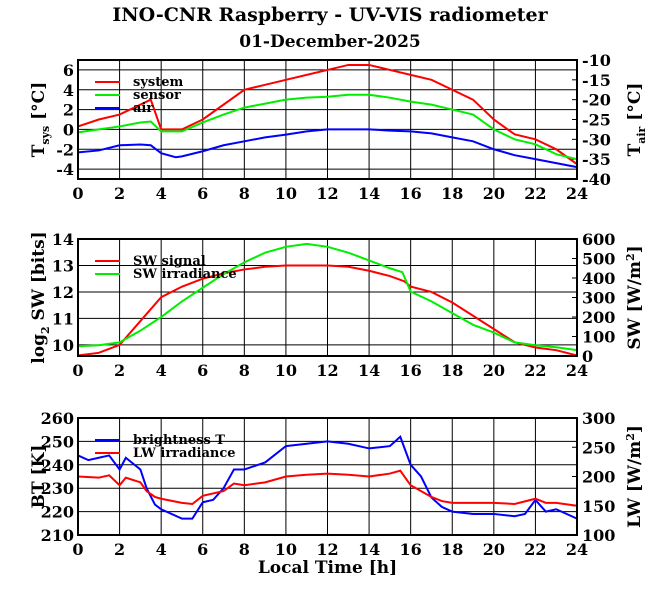 The width and height of the screenshot is (660, 595). I want to click on y-tick-label: 6, so click(68, 70).